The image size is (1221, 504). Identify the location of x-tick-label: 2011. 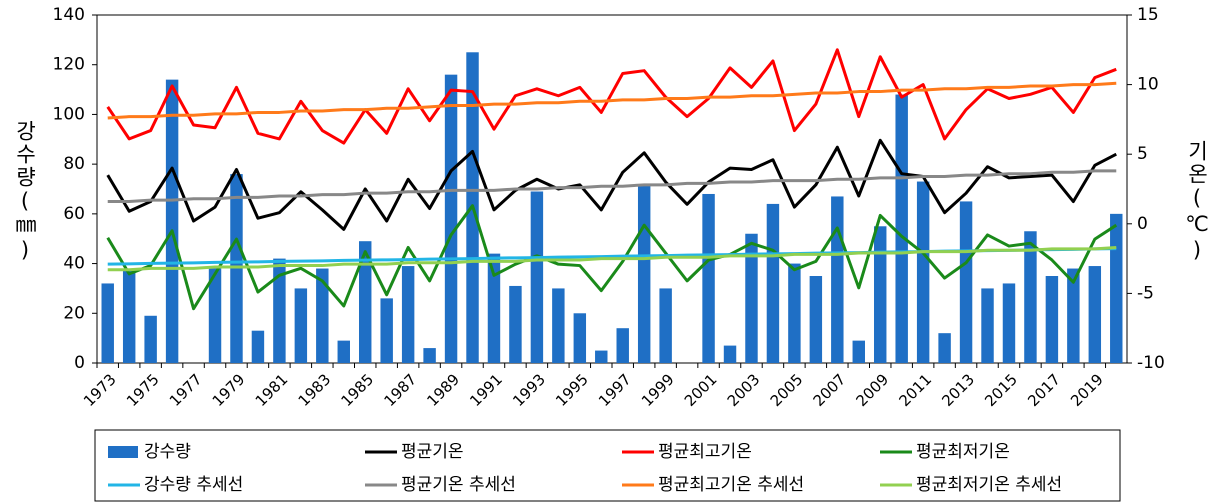
(915, 390).